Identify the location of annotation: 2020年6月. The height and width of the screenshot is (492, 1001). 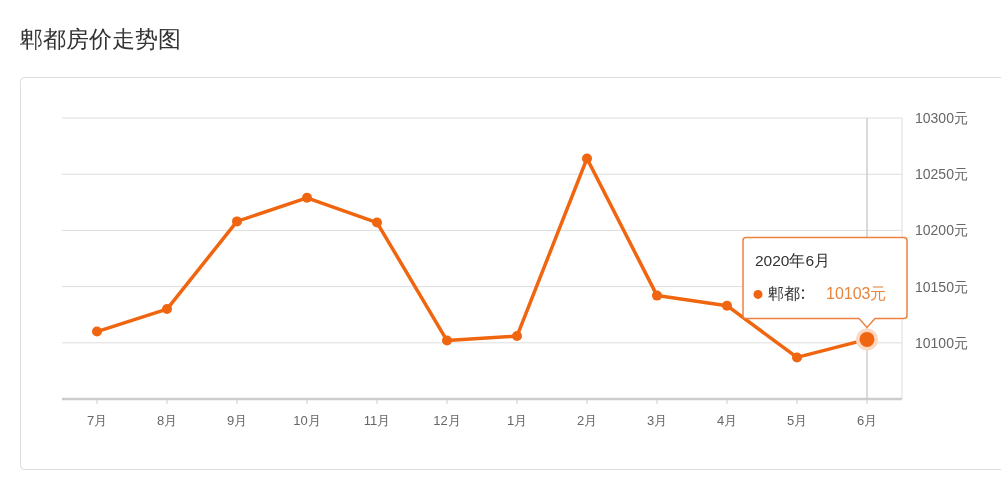
(793, 261).